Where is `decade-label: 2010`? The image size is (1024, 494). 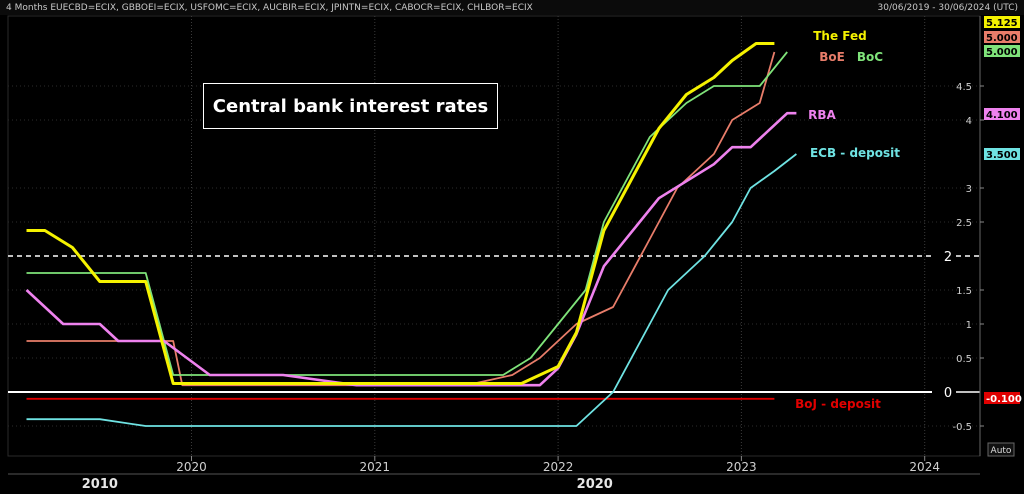
decade-label: 2010 is located at coordinates (100, 484).